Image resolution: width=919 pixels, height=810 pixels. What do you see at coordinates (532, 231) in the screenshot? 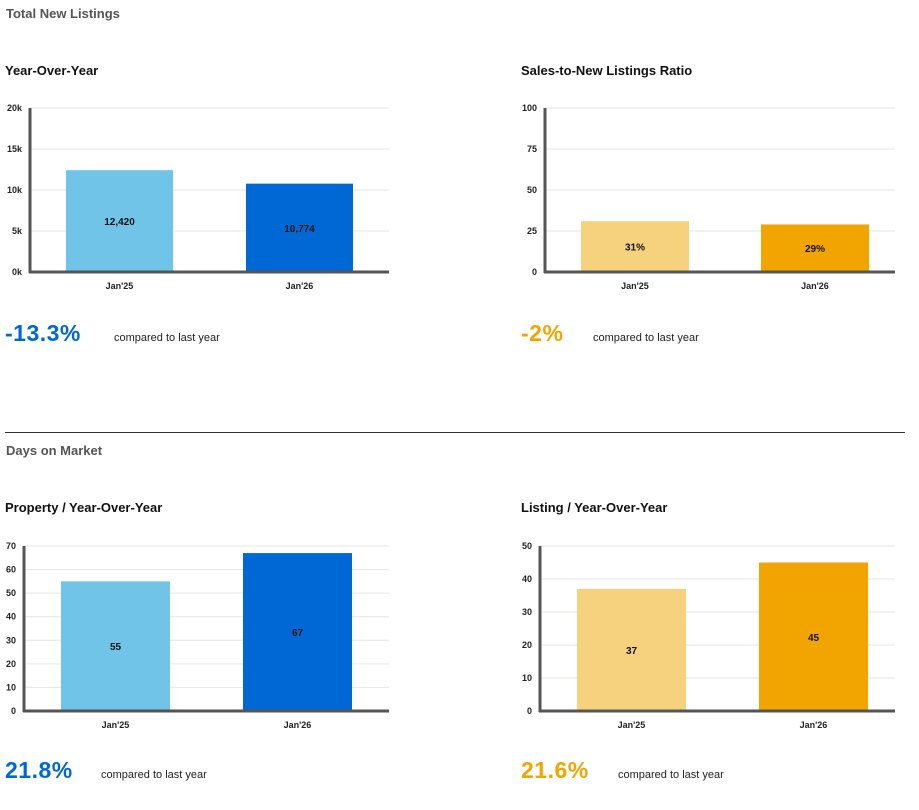
I see `y-tick-label: 25` at bounding box center [532, 231].